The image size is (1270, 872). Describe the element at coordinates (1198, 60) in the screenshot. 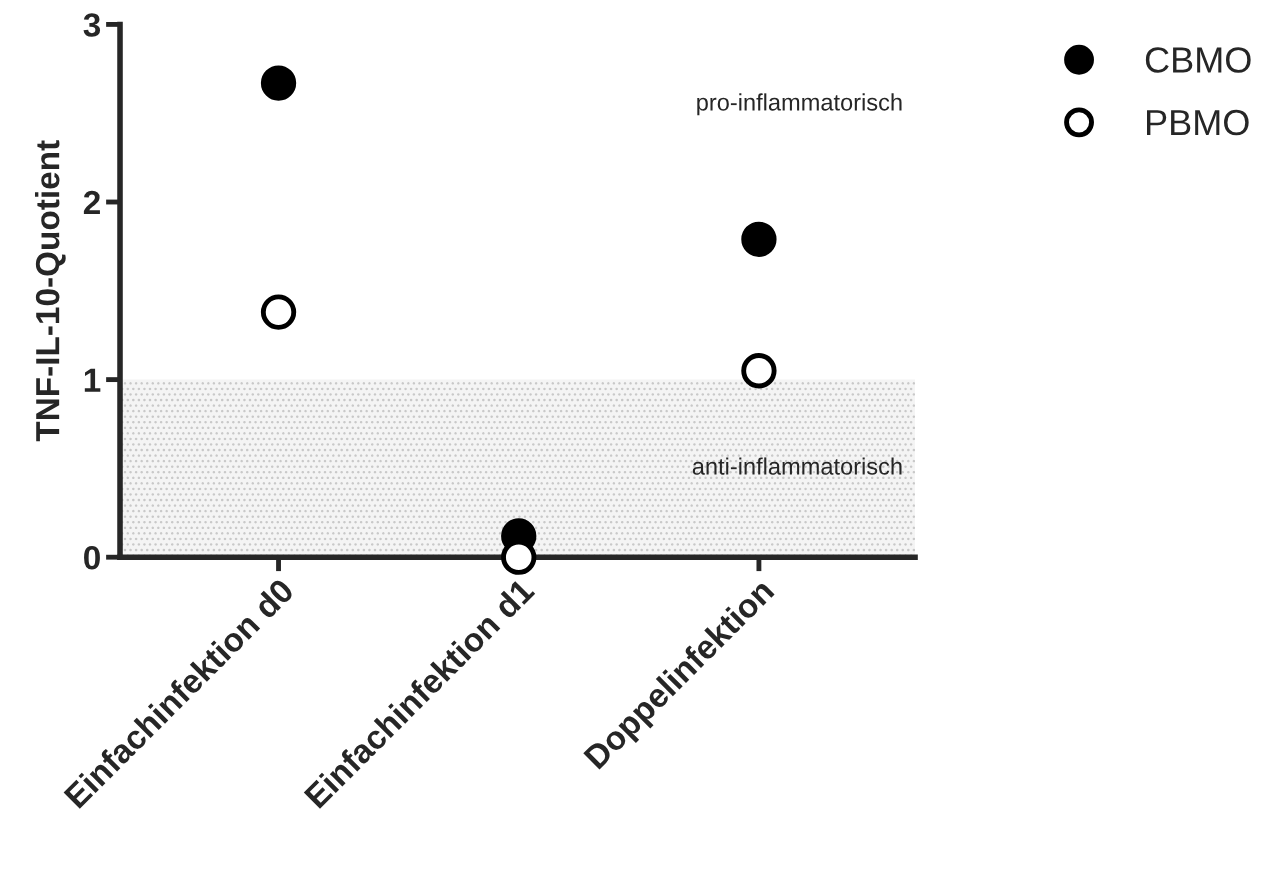

I see `legend-label: CBMO` at that location.